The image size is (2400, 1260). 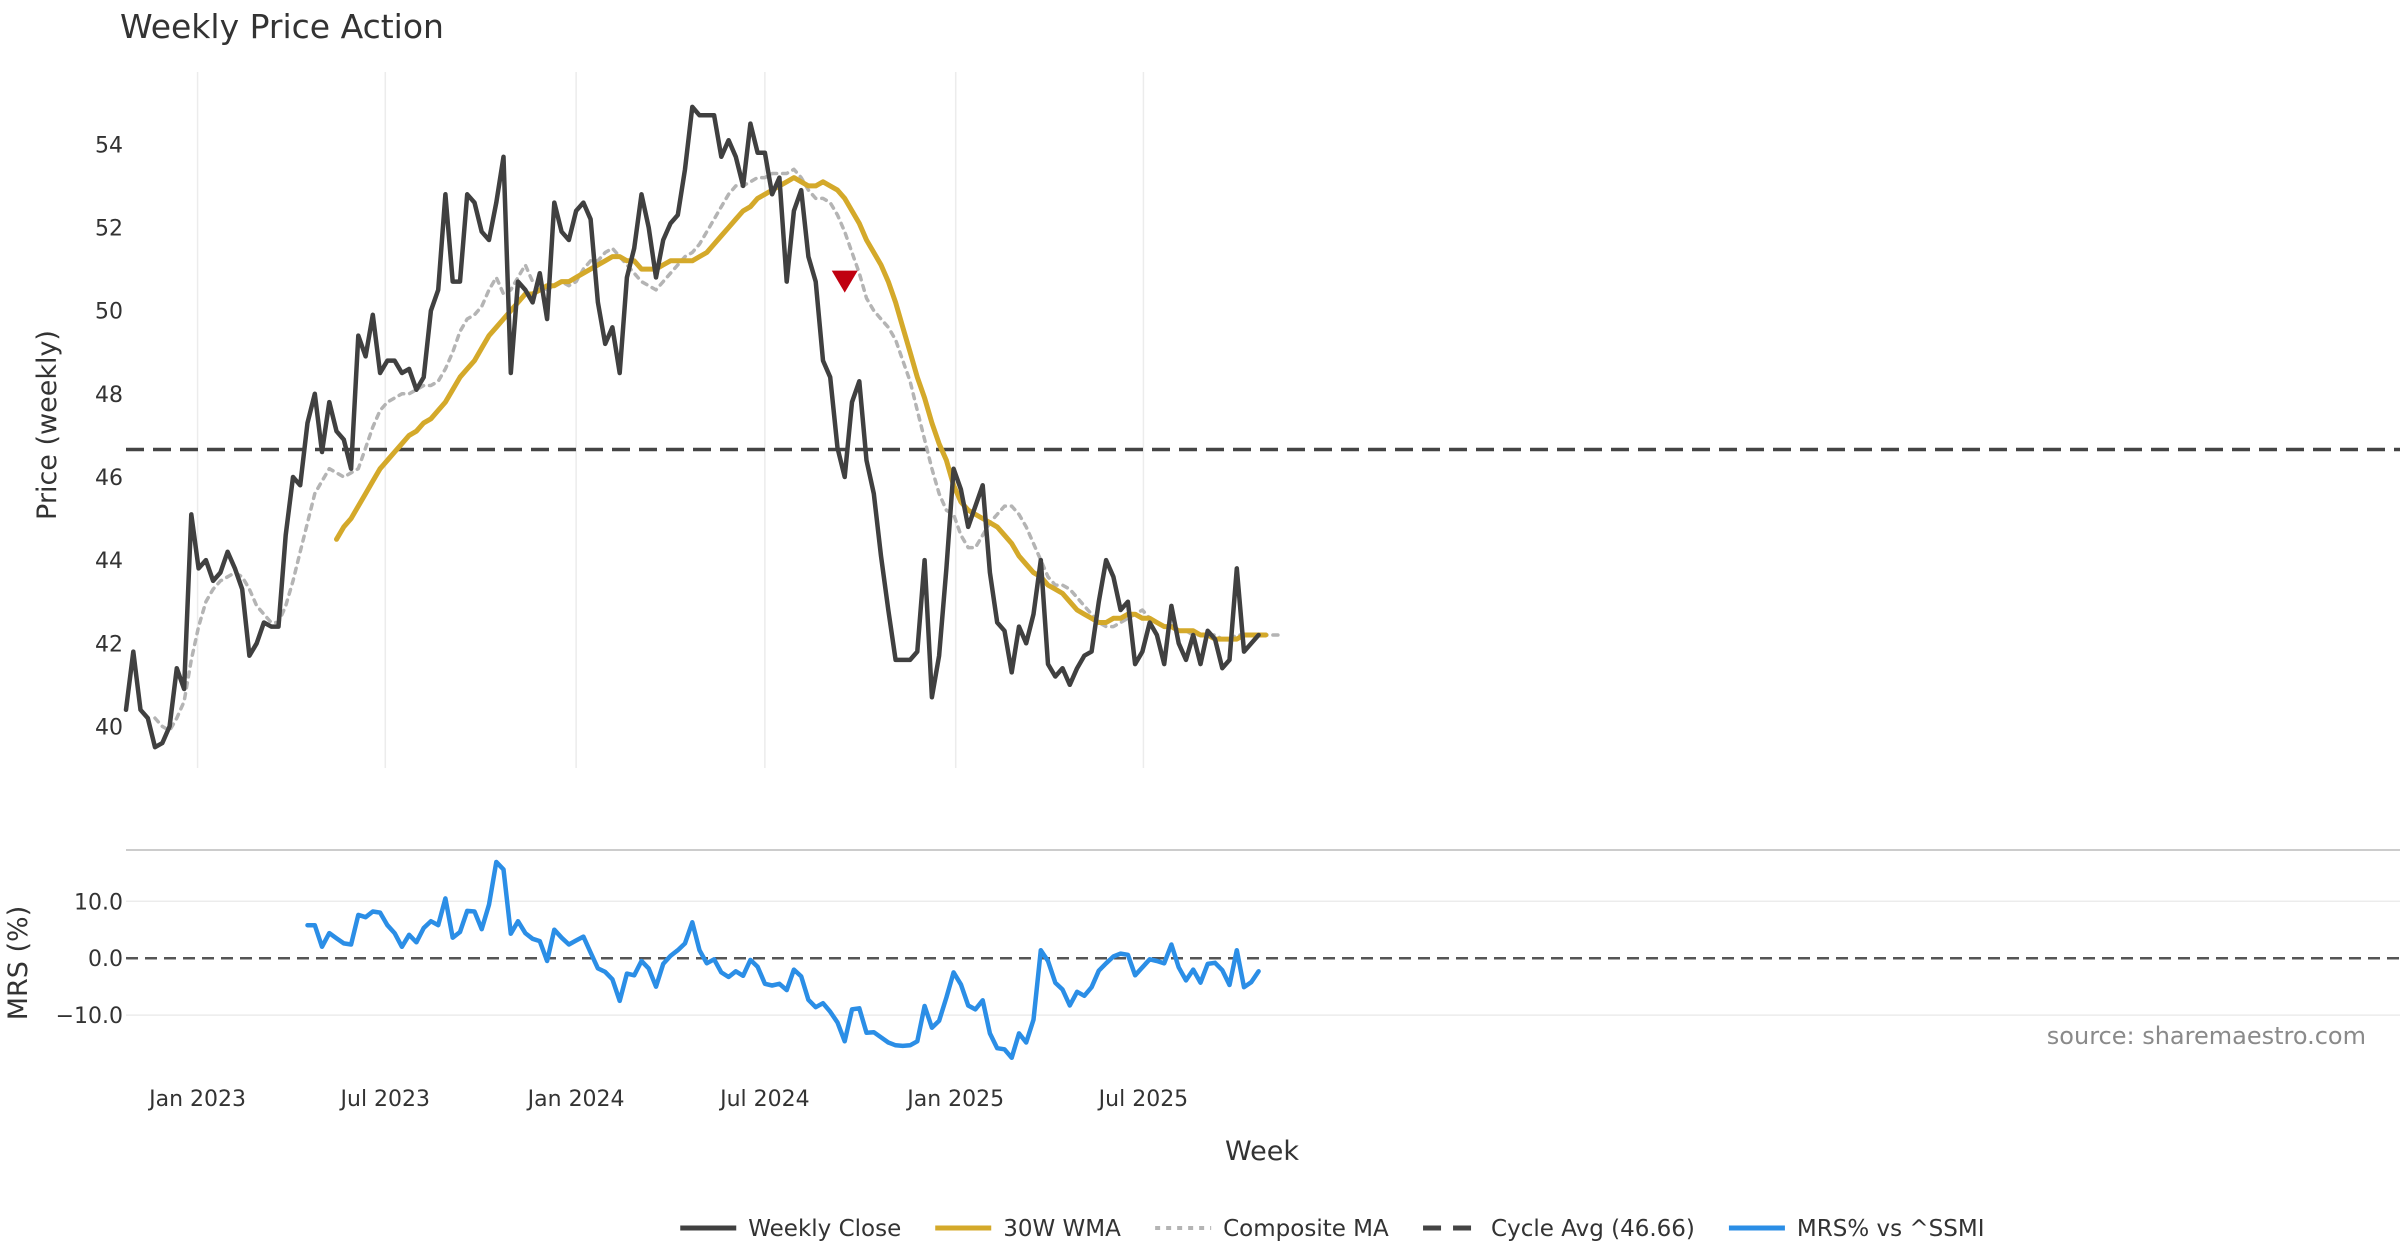 What do you see at coordinates (1143, 1099) in the screenshot?
I see `x-tick-label: Jul 2025` at bounding box center [1143, 1099].